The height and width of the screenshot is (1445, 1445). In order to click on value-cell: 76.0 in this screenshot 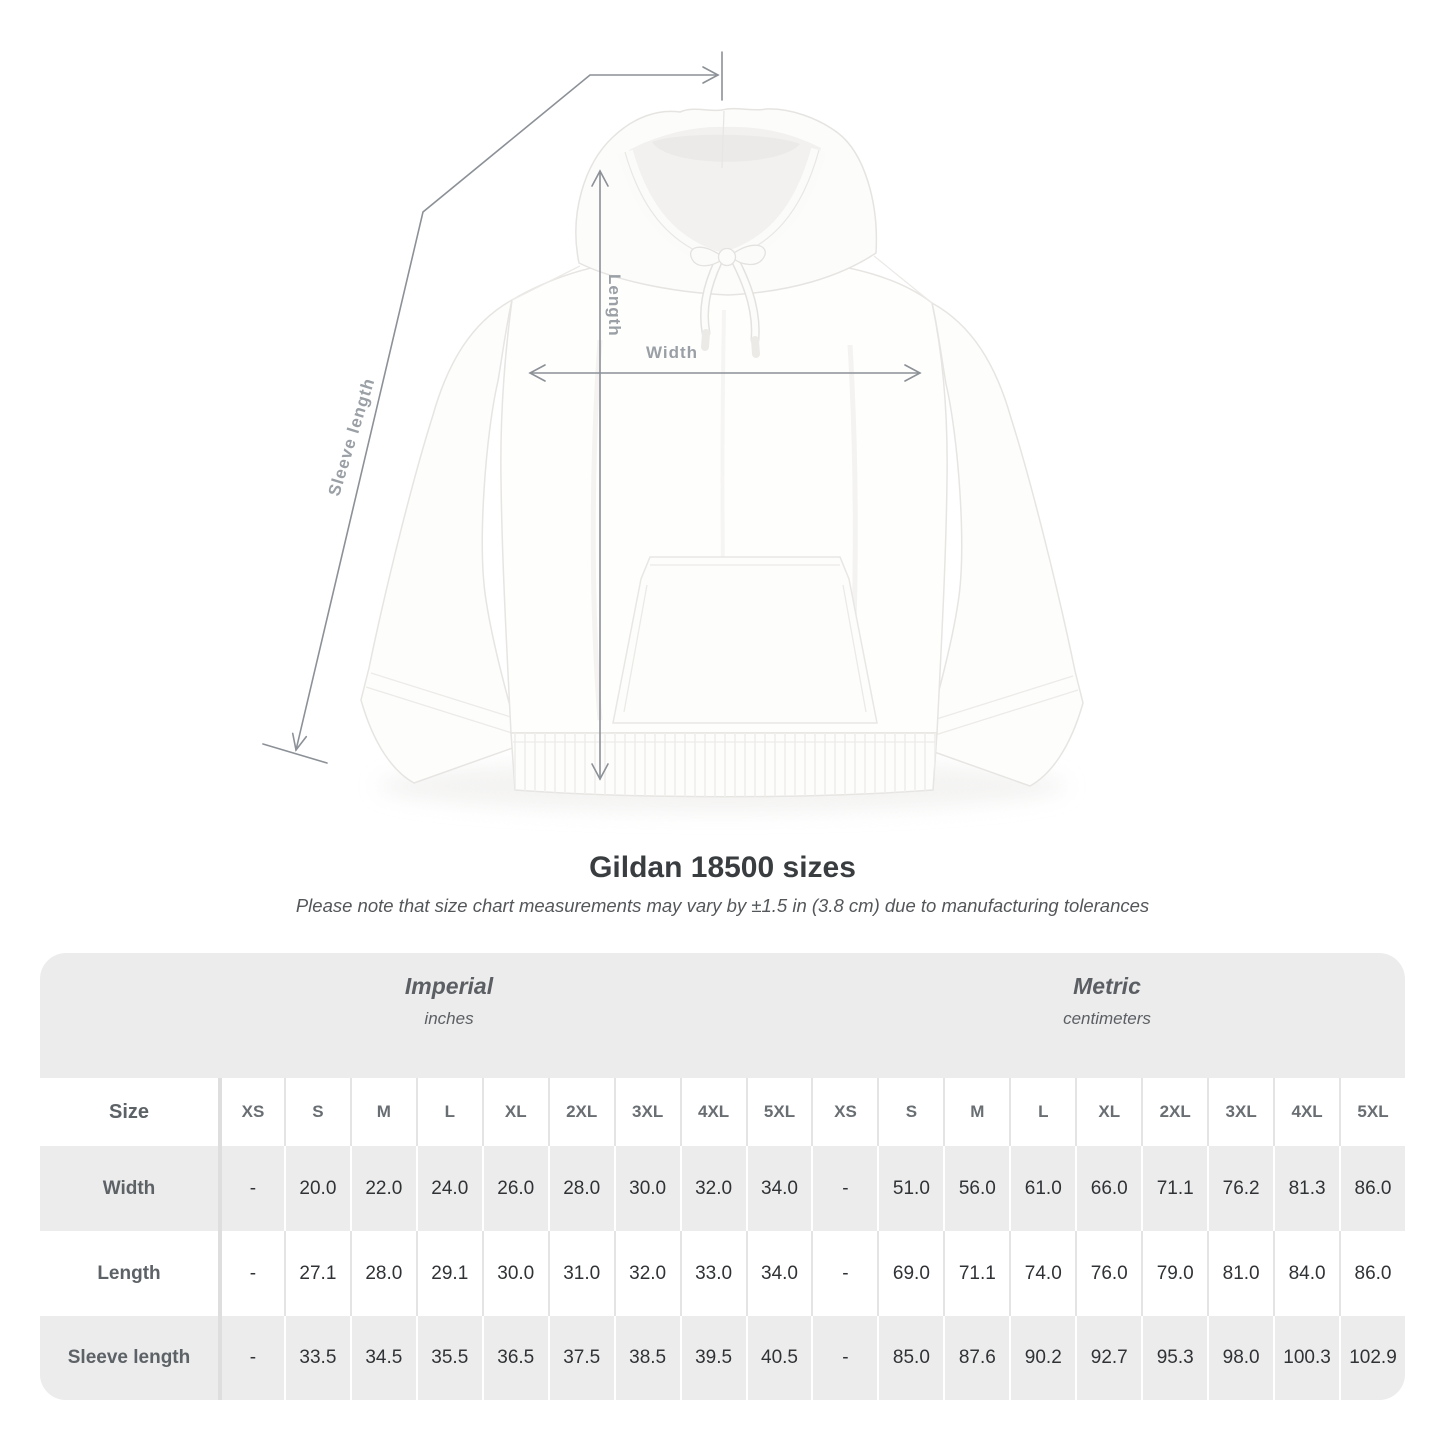, I will do `click(1108, 1273)`.